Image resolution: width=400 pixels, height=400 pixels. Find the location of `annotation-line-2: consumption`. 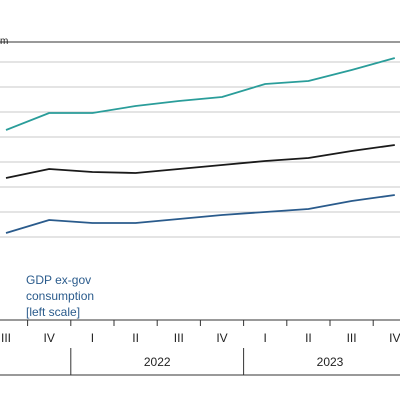

annotation-line-2: consumption is located at coordinates (60, 296).